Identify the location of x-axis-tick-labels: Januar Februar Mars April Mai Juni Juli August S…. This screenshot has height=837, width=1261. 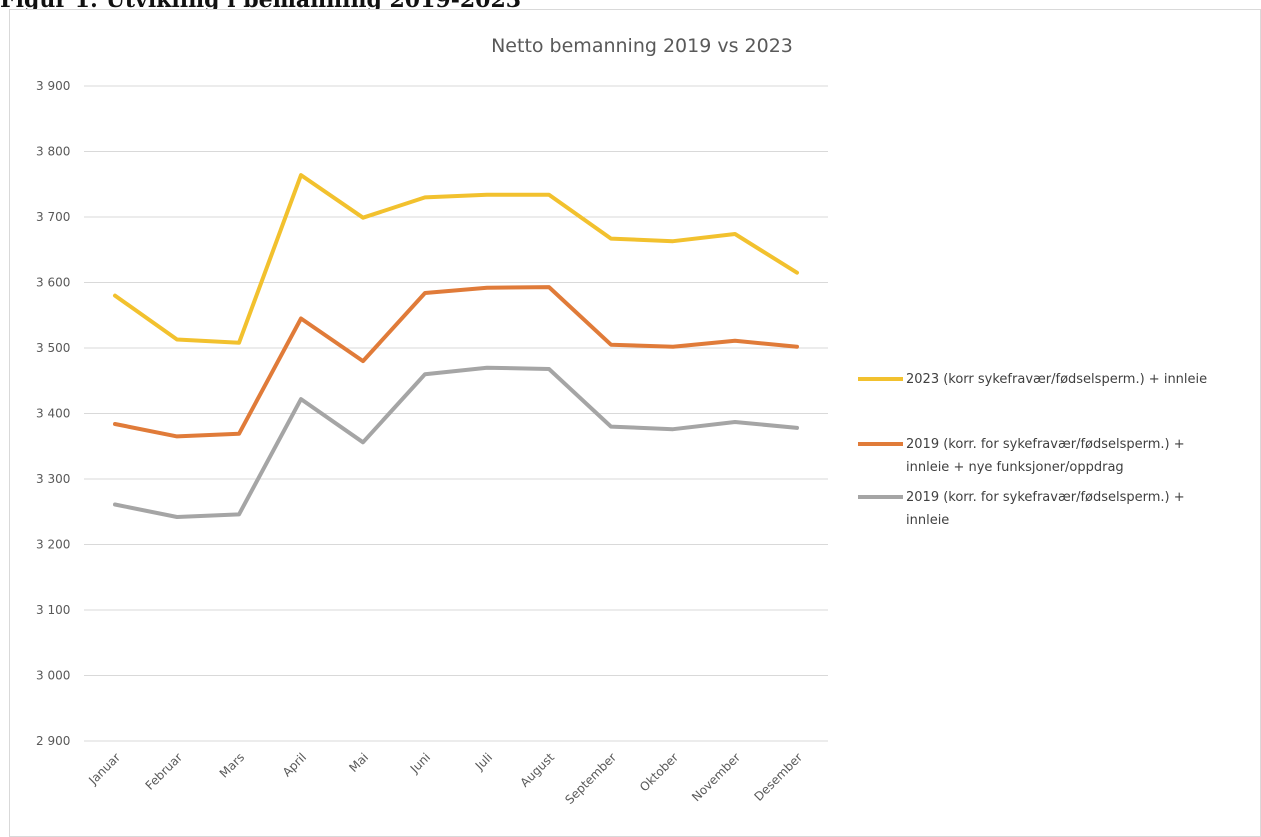
(445, 778).